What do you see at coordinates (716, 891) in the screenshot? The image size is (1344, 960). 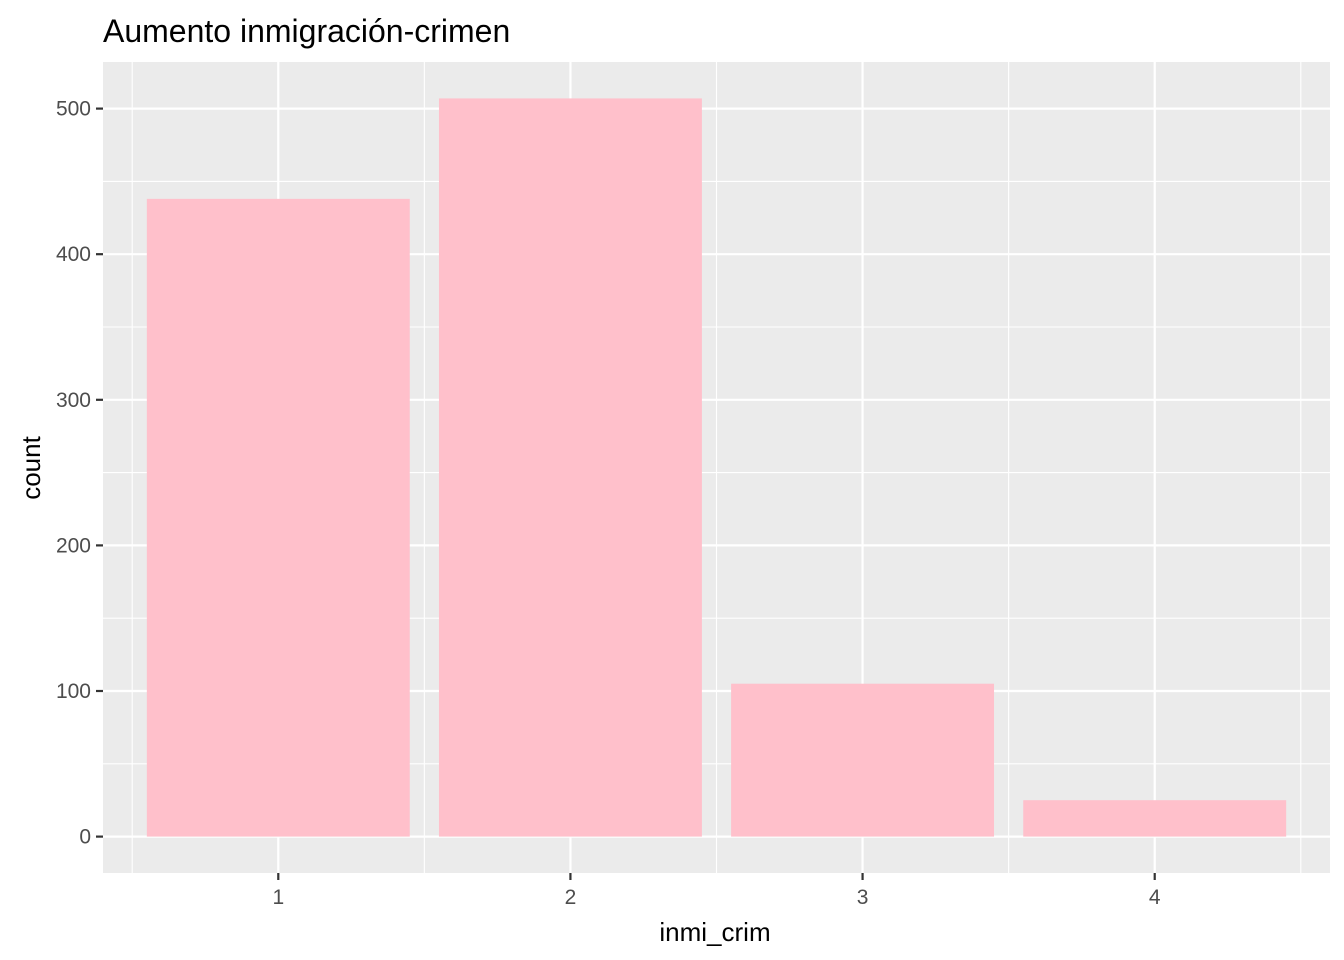 I see `x-axis: 1 2 3 4` at bounding box center [716, 891].